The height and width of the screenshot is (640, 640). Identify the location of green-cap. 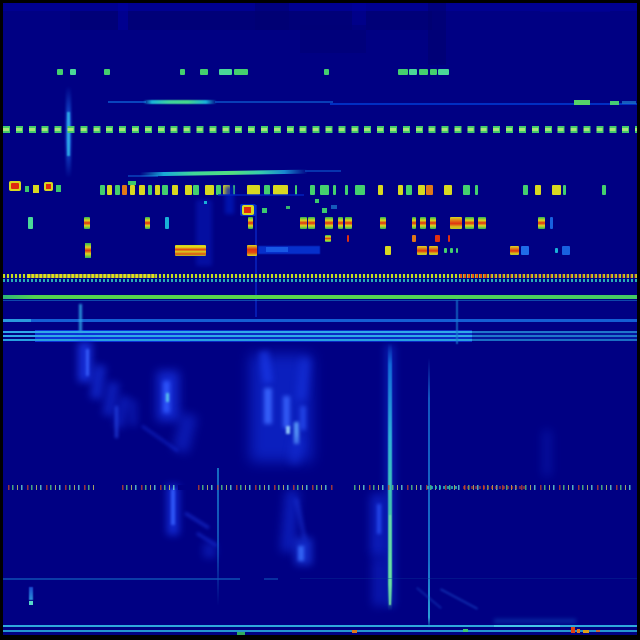
(132, 183).